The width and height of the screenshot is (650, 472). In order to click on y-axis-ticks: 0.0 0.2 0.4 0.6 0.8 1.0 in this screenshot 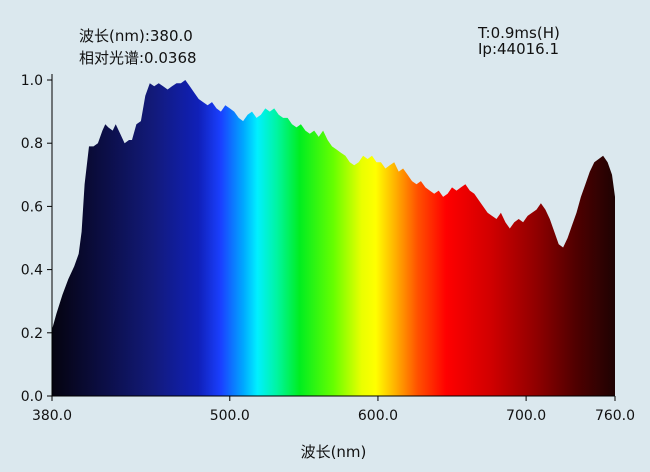, I will do `click(36, 239)`.